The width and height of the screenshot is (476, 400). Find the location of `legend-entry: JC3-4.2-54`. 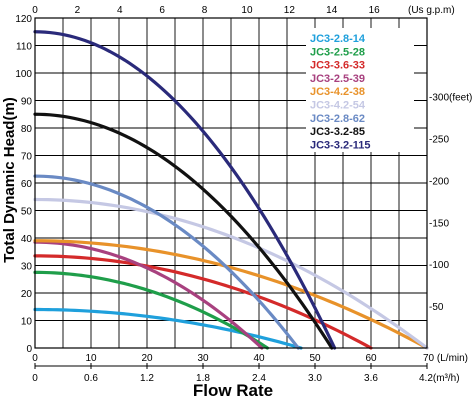

legend-entry: JC3-4.2-54 is located at coordinates (338, 106).